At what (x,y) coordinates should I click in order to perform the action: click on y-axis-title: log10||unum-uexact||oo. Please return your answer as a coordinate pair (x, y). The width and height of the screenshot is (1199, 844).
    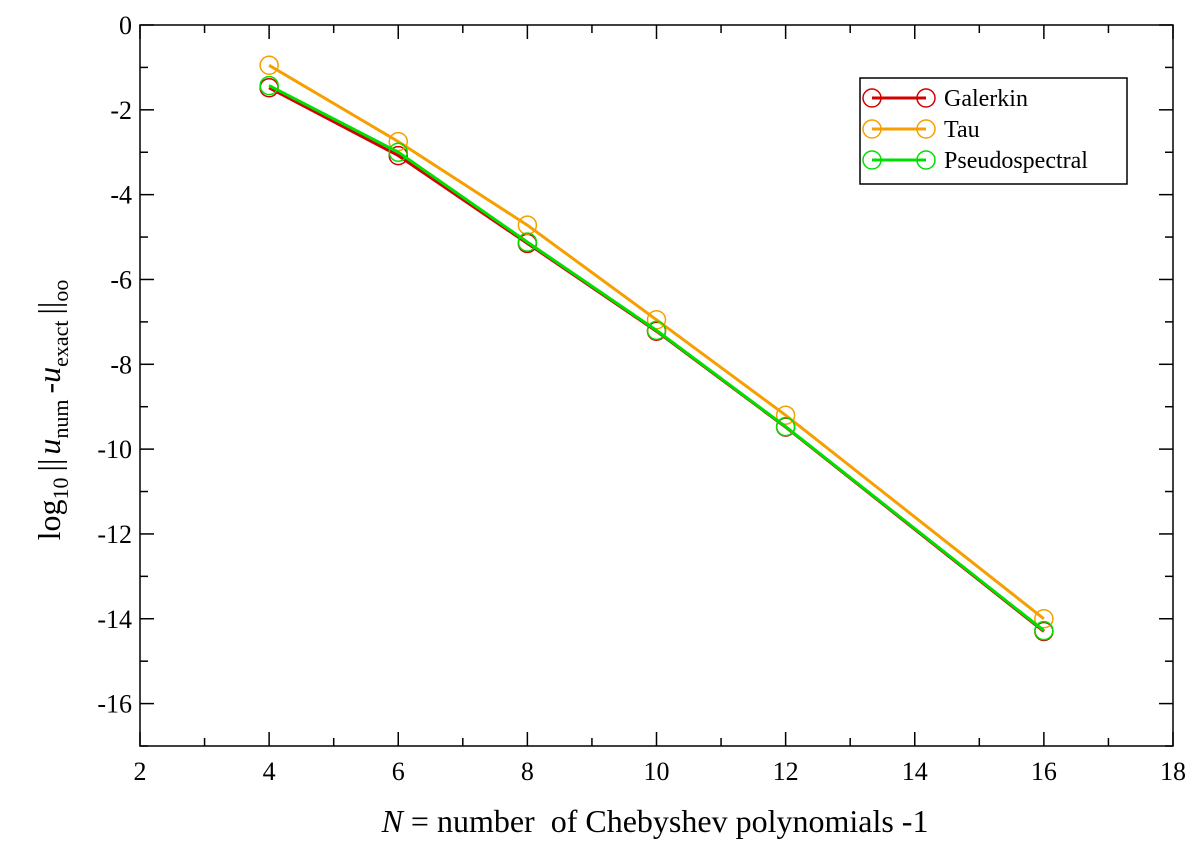
    Looking at the image, I should click on (52, 410).